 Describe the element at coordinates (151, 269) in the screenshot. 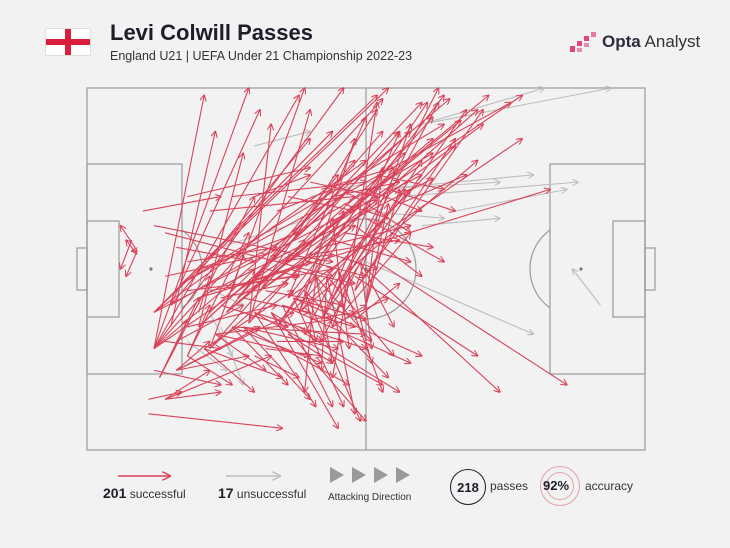

I see `left-penalty-spot` at that location.